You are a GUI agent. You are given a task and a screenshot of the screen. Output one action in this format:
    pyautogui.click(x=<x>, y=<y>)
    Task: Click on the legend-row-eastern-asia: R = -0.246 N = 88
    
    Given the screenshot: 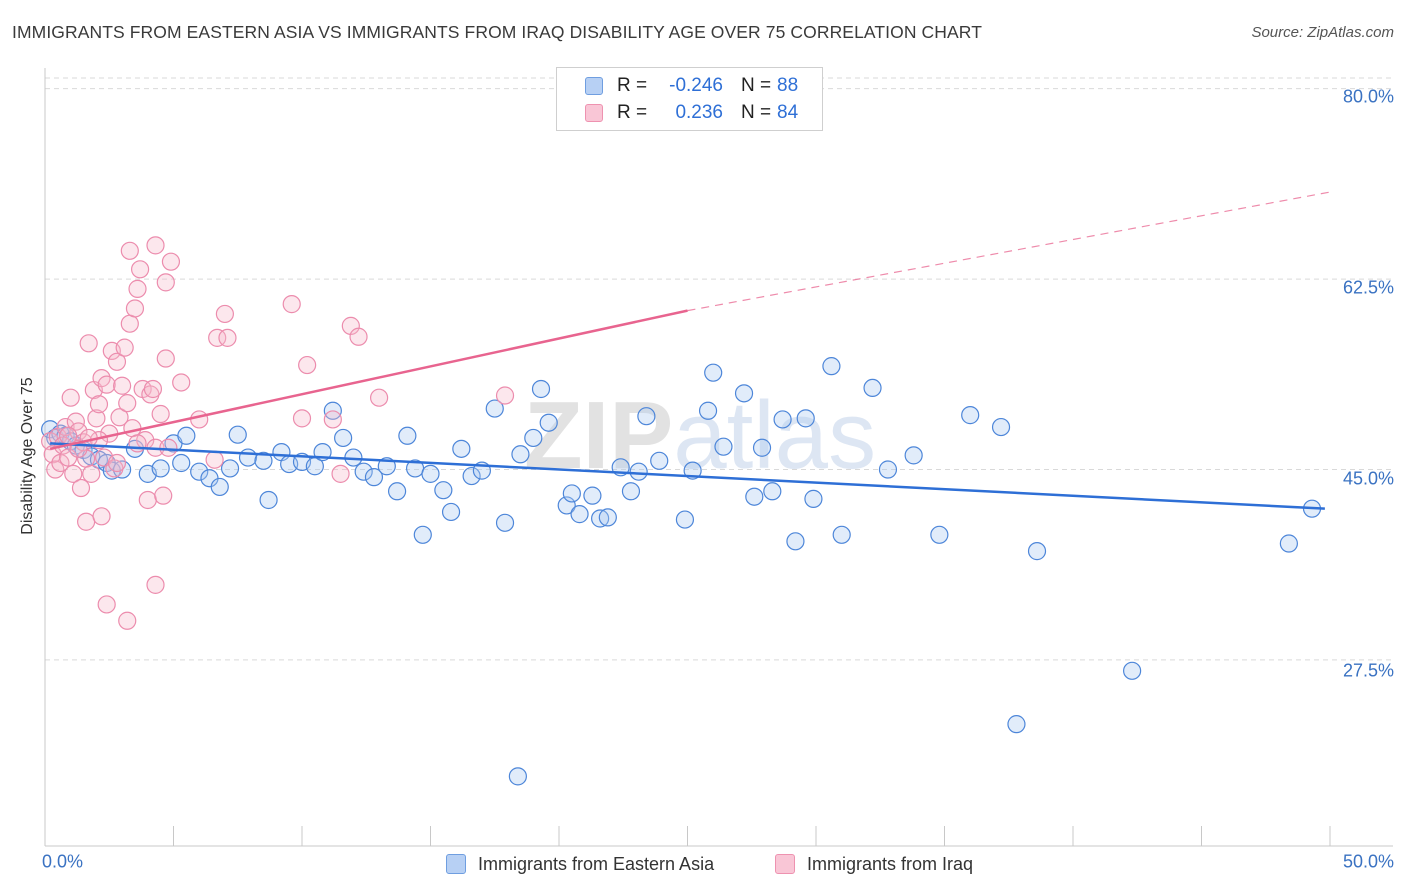 What is the action you would take?
    pyautogui.click(x=677, y=86)
    